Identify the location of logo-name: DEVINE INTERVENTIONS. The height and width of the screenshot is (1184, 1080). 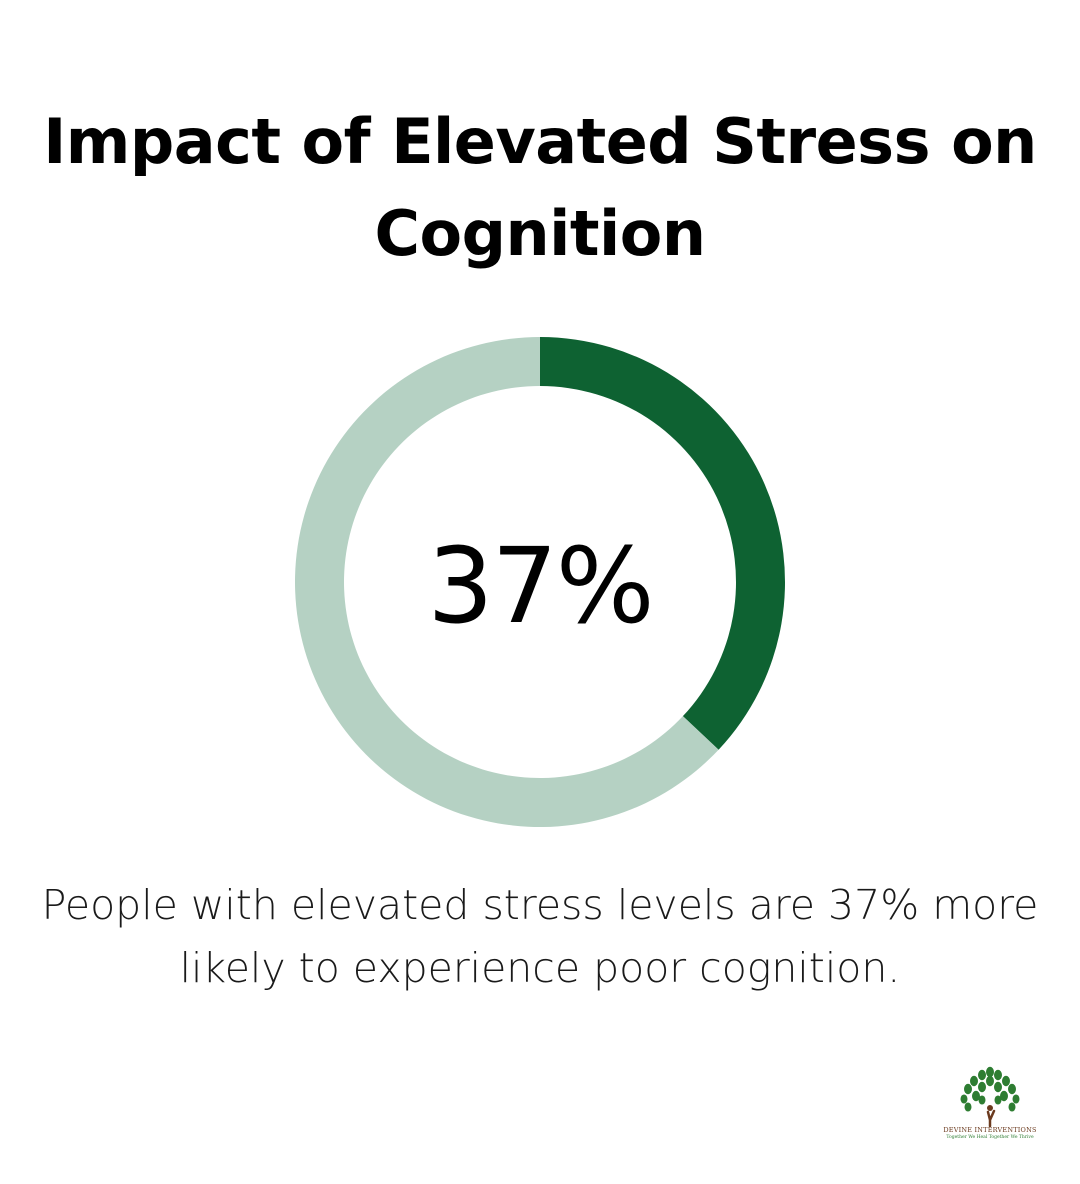
(990, 1130).